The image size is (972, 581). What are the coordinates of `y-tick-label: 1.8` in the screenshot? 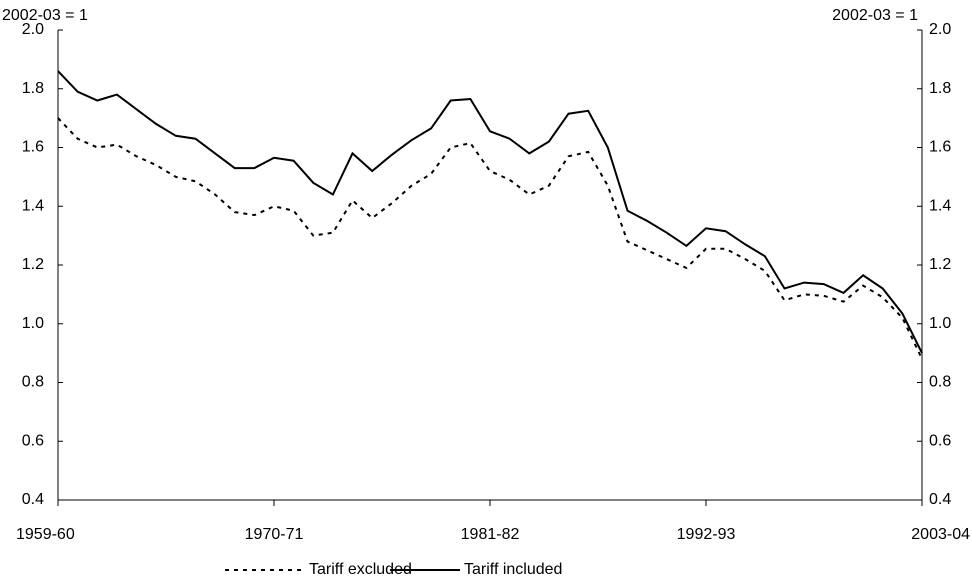 It's located at (33, 88).